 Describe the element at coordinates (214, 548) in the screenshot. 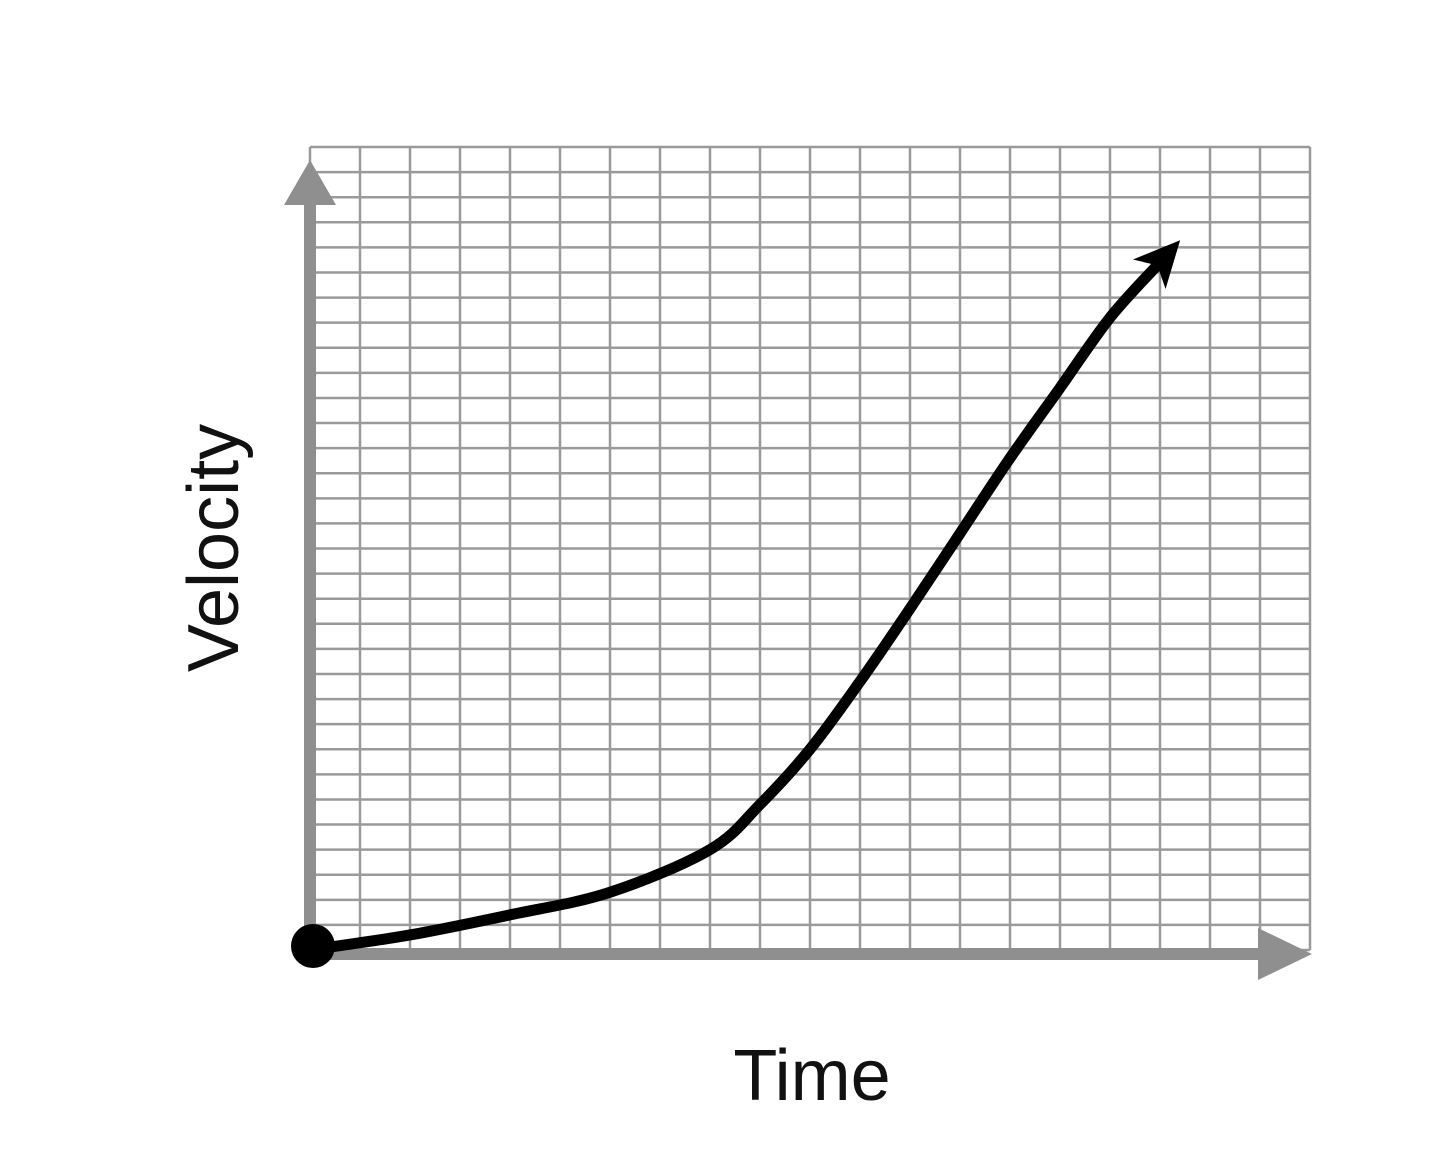

I see `y-axis-label: Velocity` at that location.